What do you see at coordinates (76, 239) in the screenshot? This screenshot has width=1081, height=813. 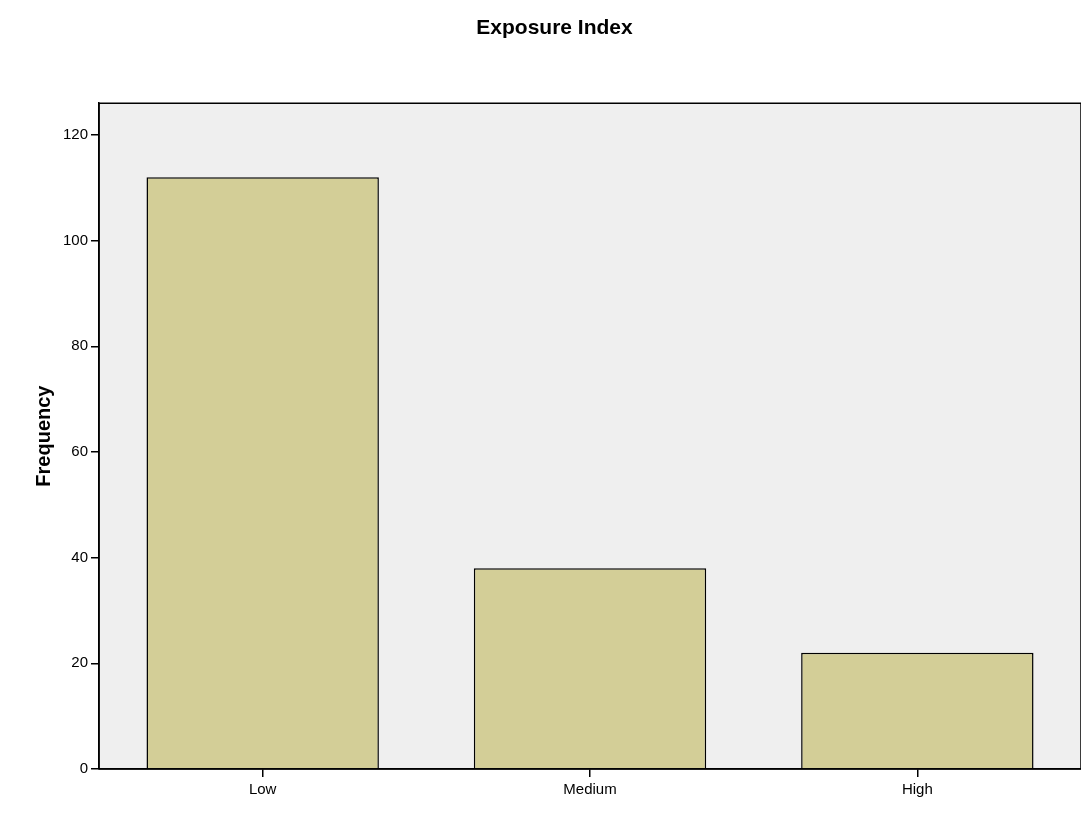 I see `y-tick-label: 100` at bounding box center [76, 239].